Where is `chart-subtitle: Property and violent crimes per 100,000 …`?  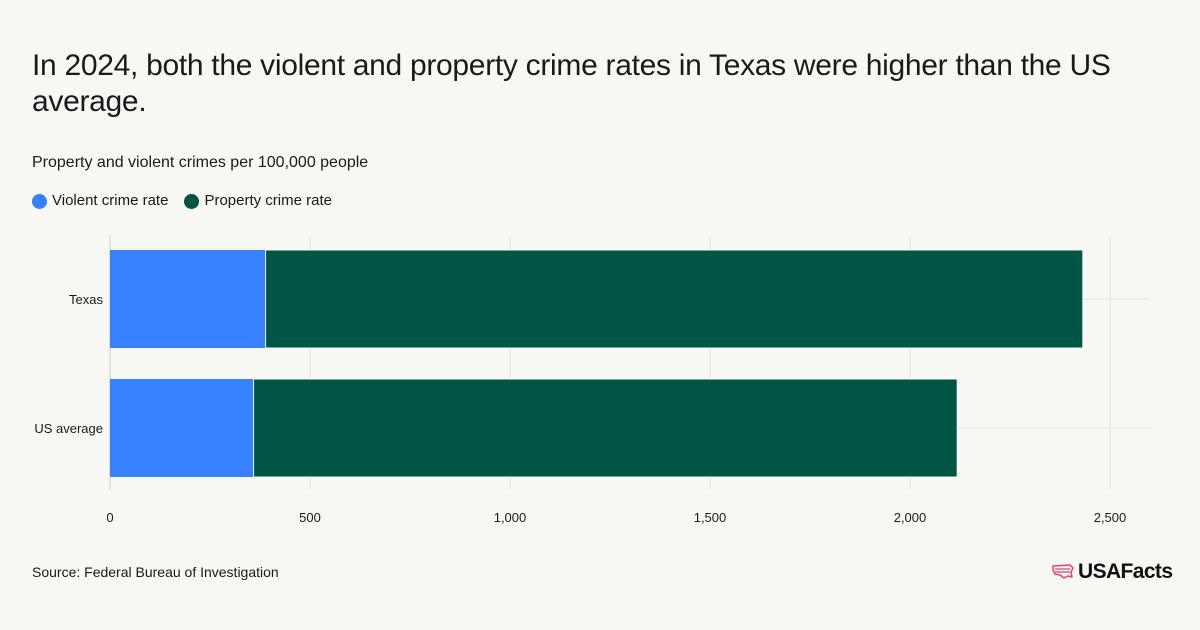
chart-subtitle: Property and violent crimes per 100,000 … is located at coordinates (200, 162).